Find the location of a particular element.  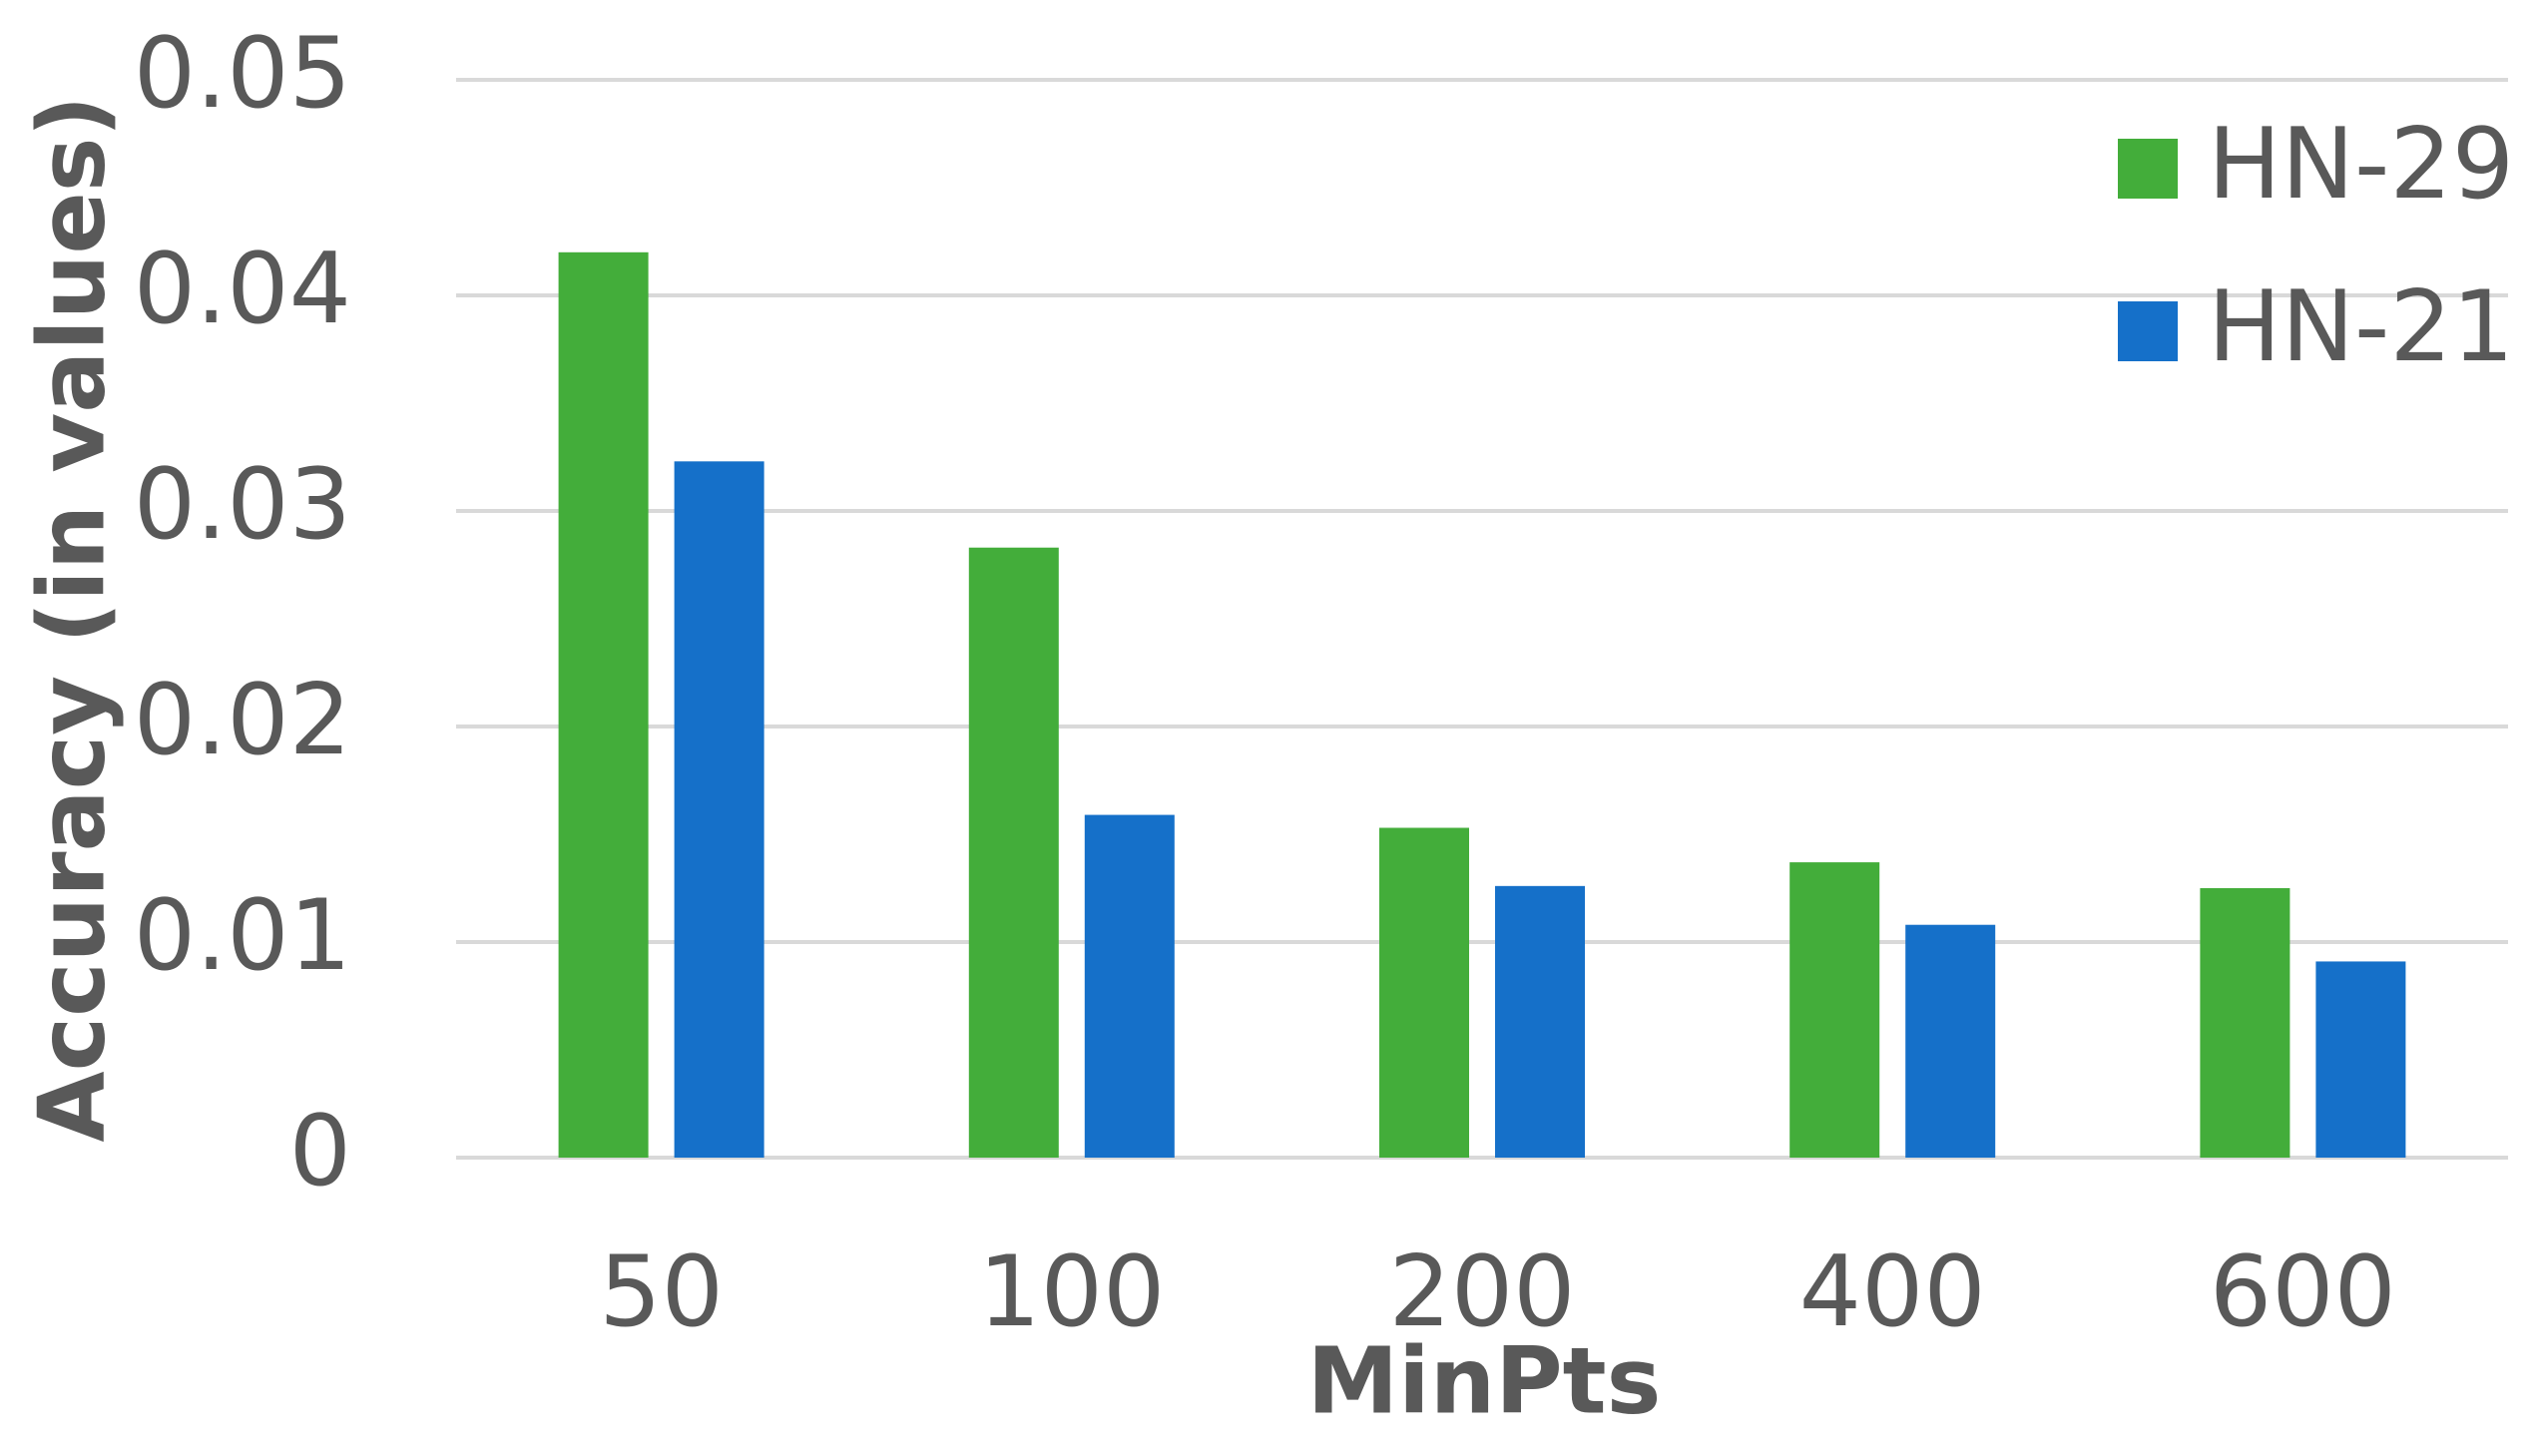

x-tick-label: 400 is located at coordinates (1893, 1292).